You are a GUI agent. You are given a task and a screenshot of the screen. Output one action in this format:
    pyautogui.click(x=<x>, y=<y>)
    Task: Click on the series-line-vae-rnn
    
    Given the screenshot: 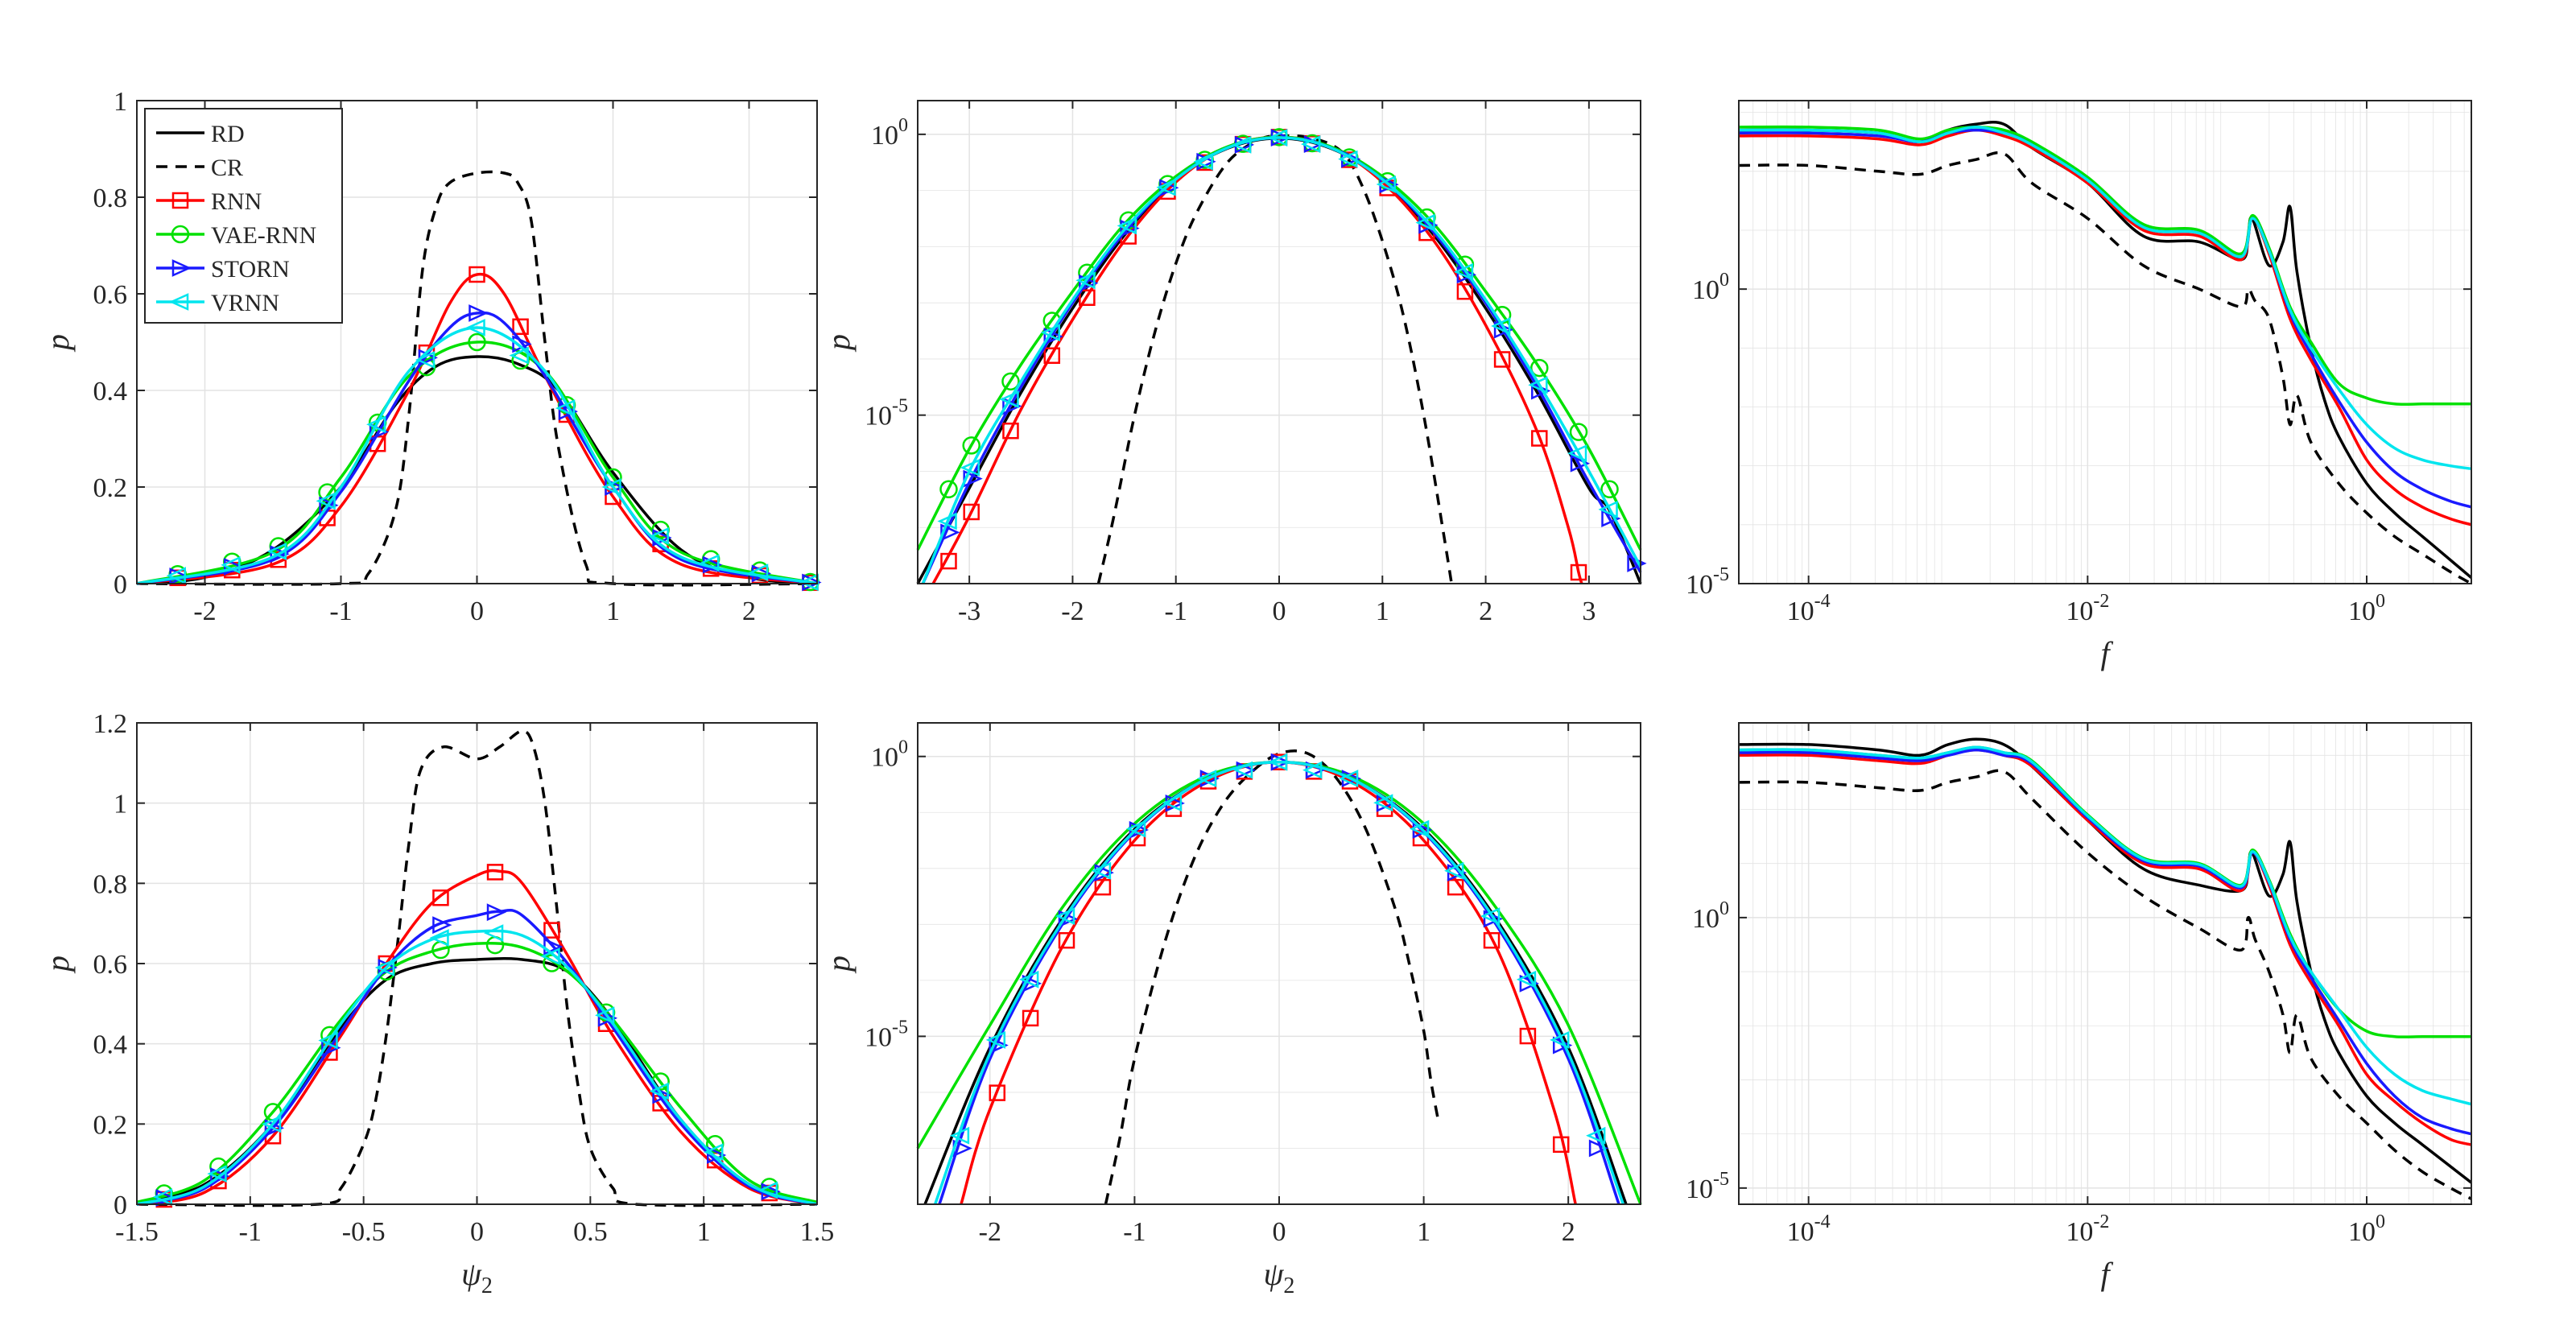 What is the action you would take?
    pyautogui.click(x=477, y=1073)
    